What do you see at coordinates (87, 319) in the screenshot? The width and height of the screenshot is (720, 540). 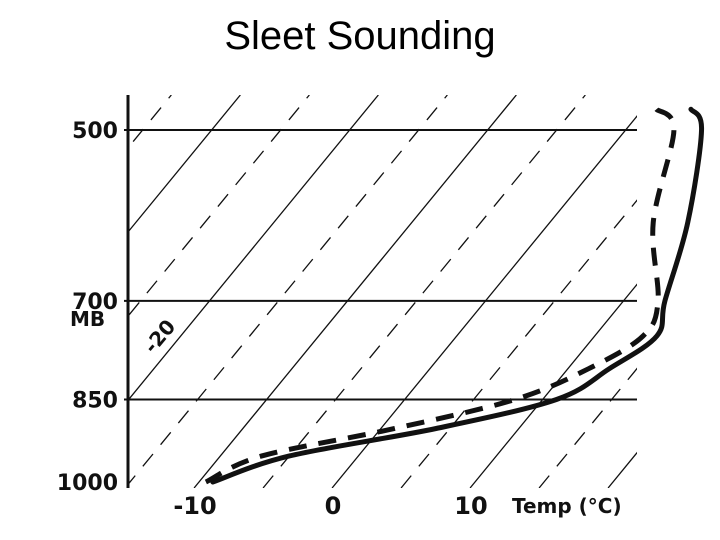 I see `y-axis-label: MB` at bounding box center [87, 319].